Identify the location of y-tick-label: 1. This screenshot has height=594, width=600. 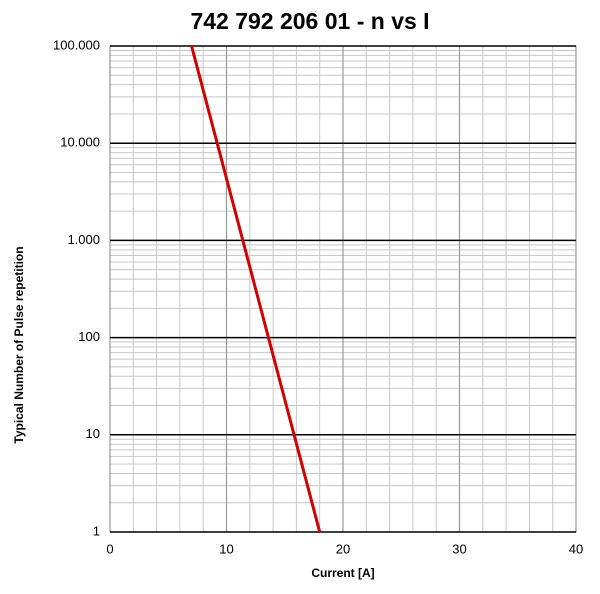
(96, 530).